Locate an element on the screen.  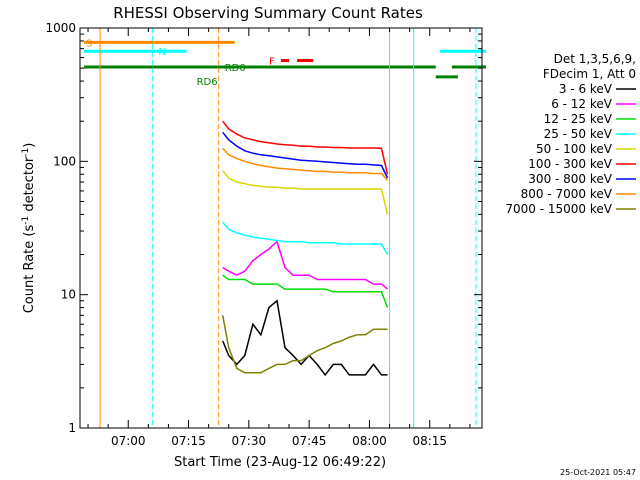
series-layer is located at coordinates (305, 248).